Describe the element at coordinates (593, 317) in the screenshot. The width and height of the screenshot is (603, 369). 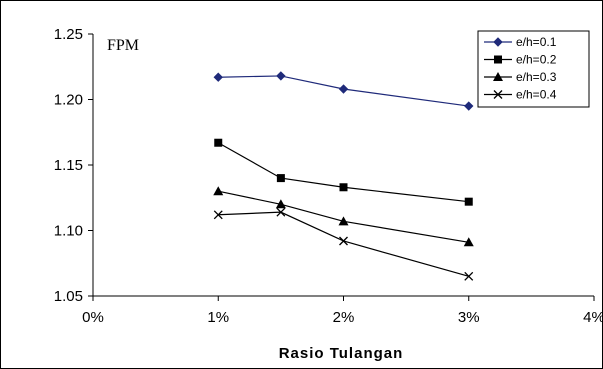
I see `x-tick-label: 4%` at that location.